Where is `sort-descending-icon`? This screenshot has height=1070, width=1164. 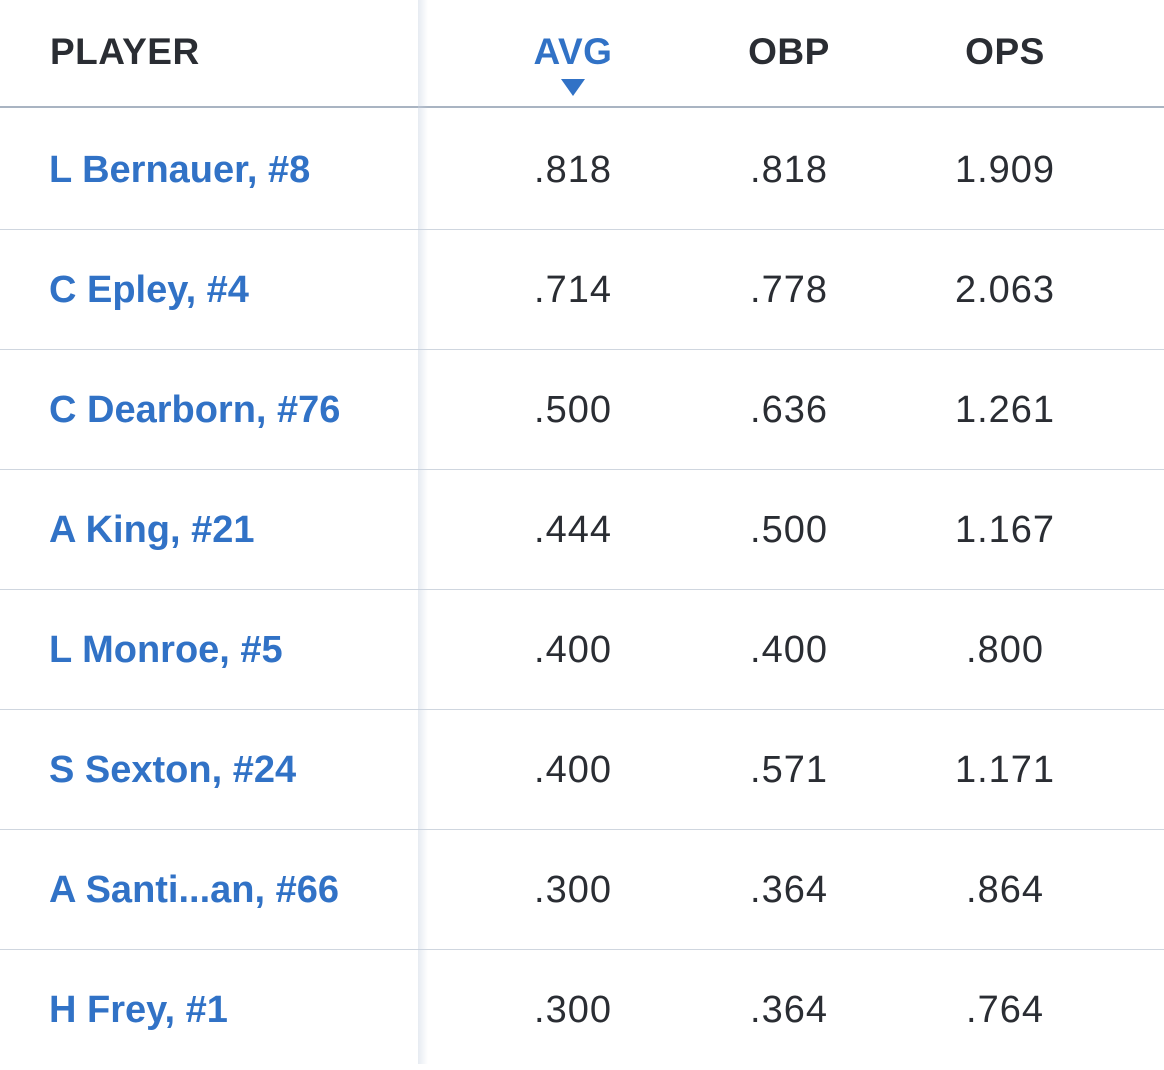 sort-descending-icon is located at coordinates (573, 87).